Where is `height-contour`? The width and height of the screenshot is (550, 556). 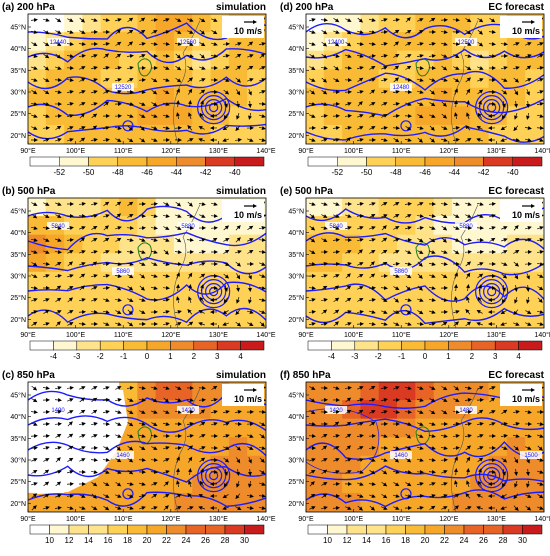
height-contour is located at coordinates (147, 85).